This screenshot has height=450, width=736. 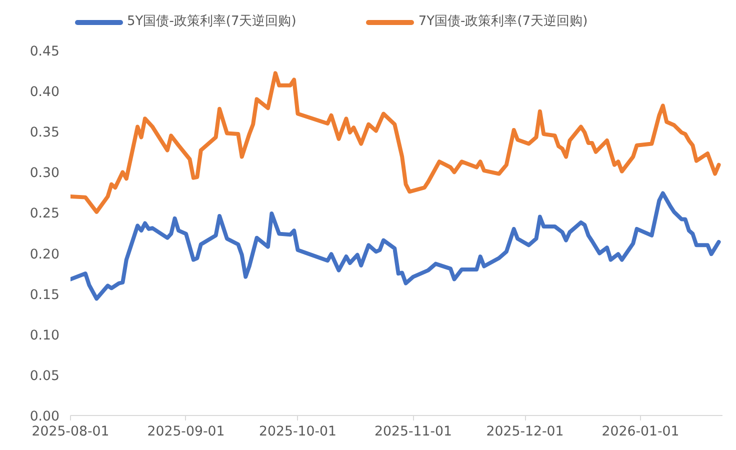 I want to click on y-tick-label: 0.25, so click(x=45, y=214).